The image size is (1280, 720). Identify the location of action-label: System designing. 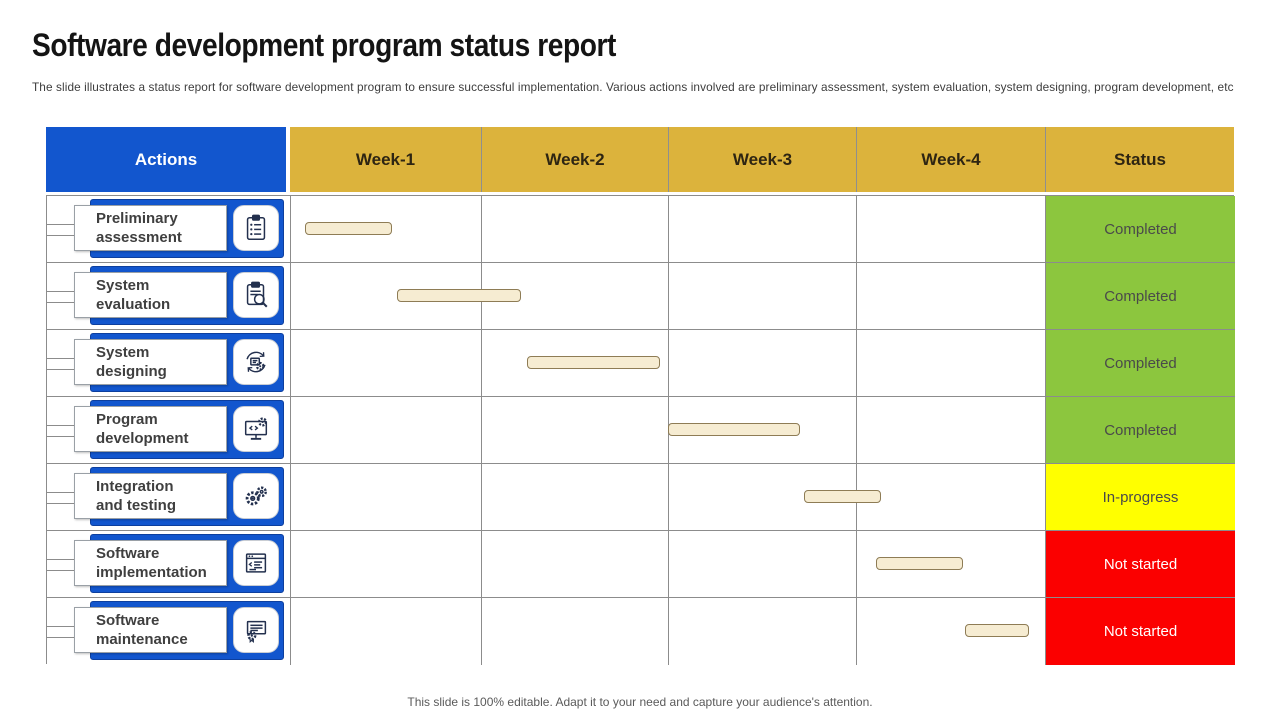
(150, 362).